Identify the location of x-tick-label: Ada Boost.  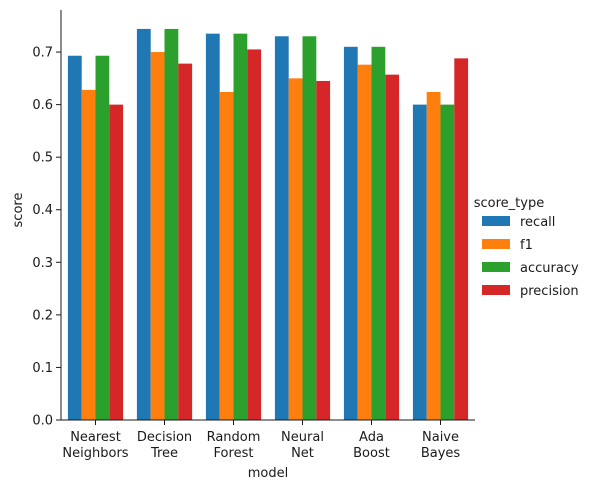
(371, 445).